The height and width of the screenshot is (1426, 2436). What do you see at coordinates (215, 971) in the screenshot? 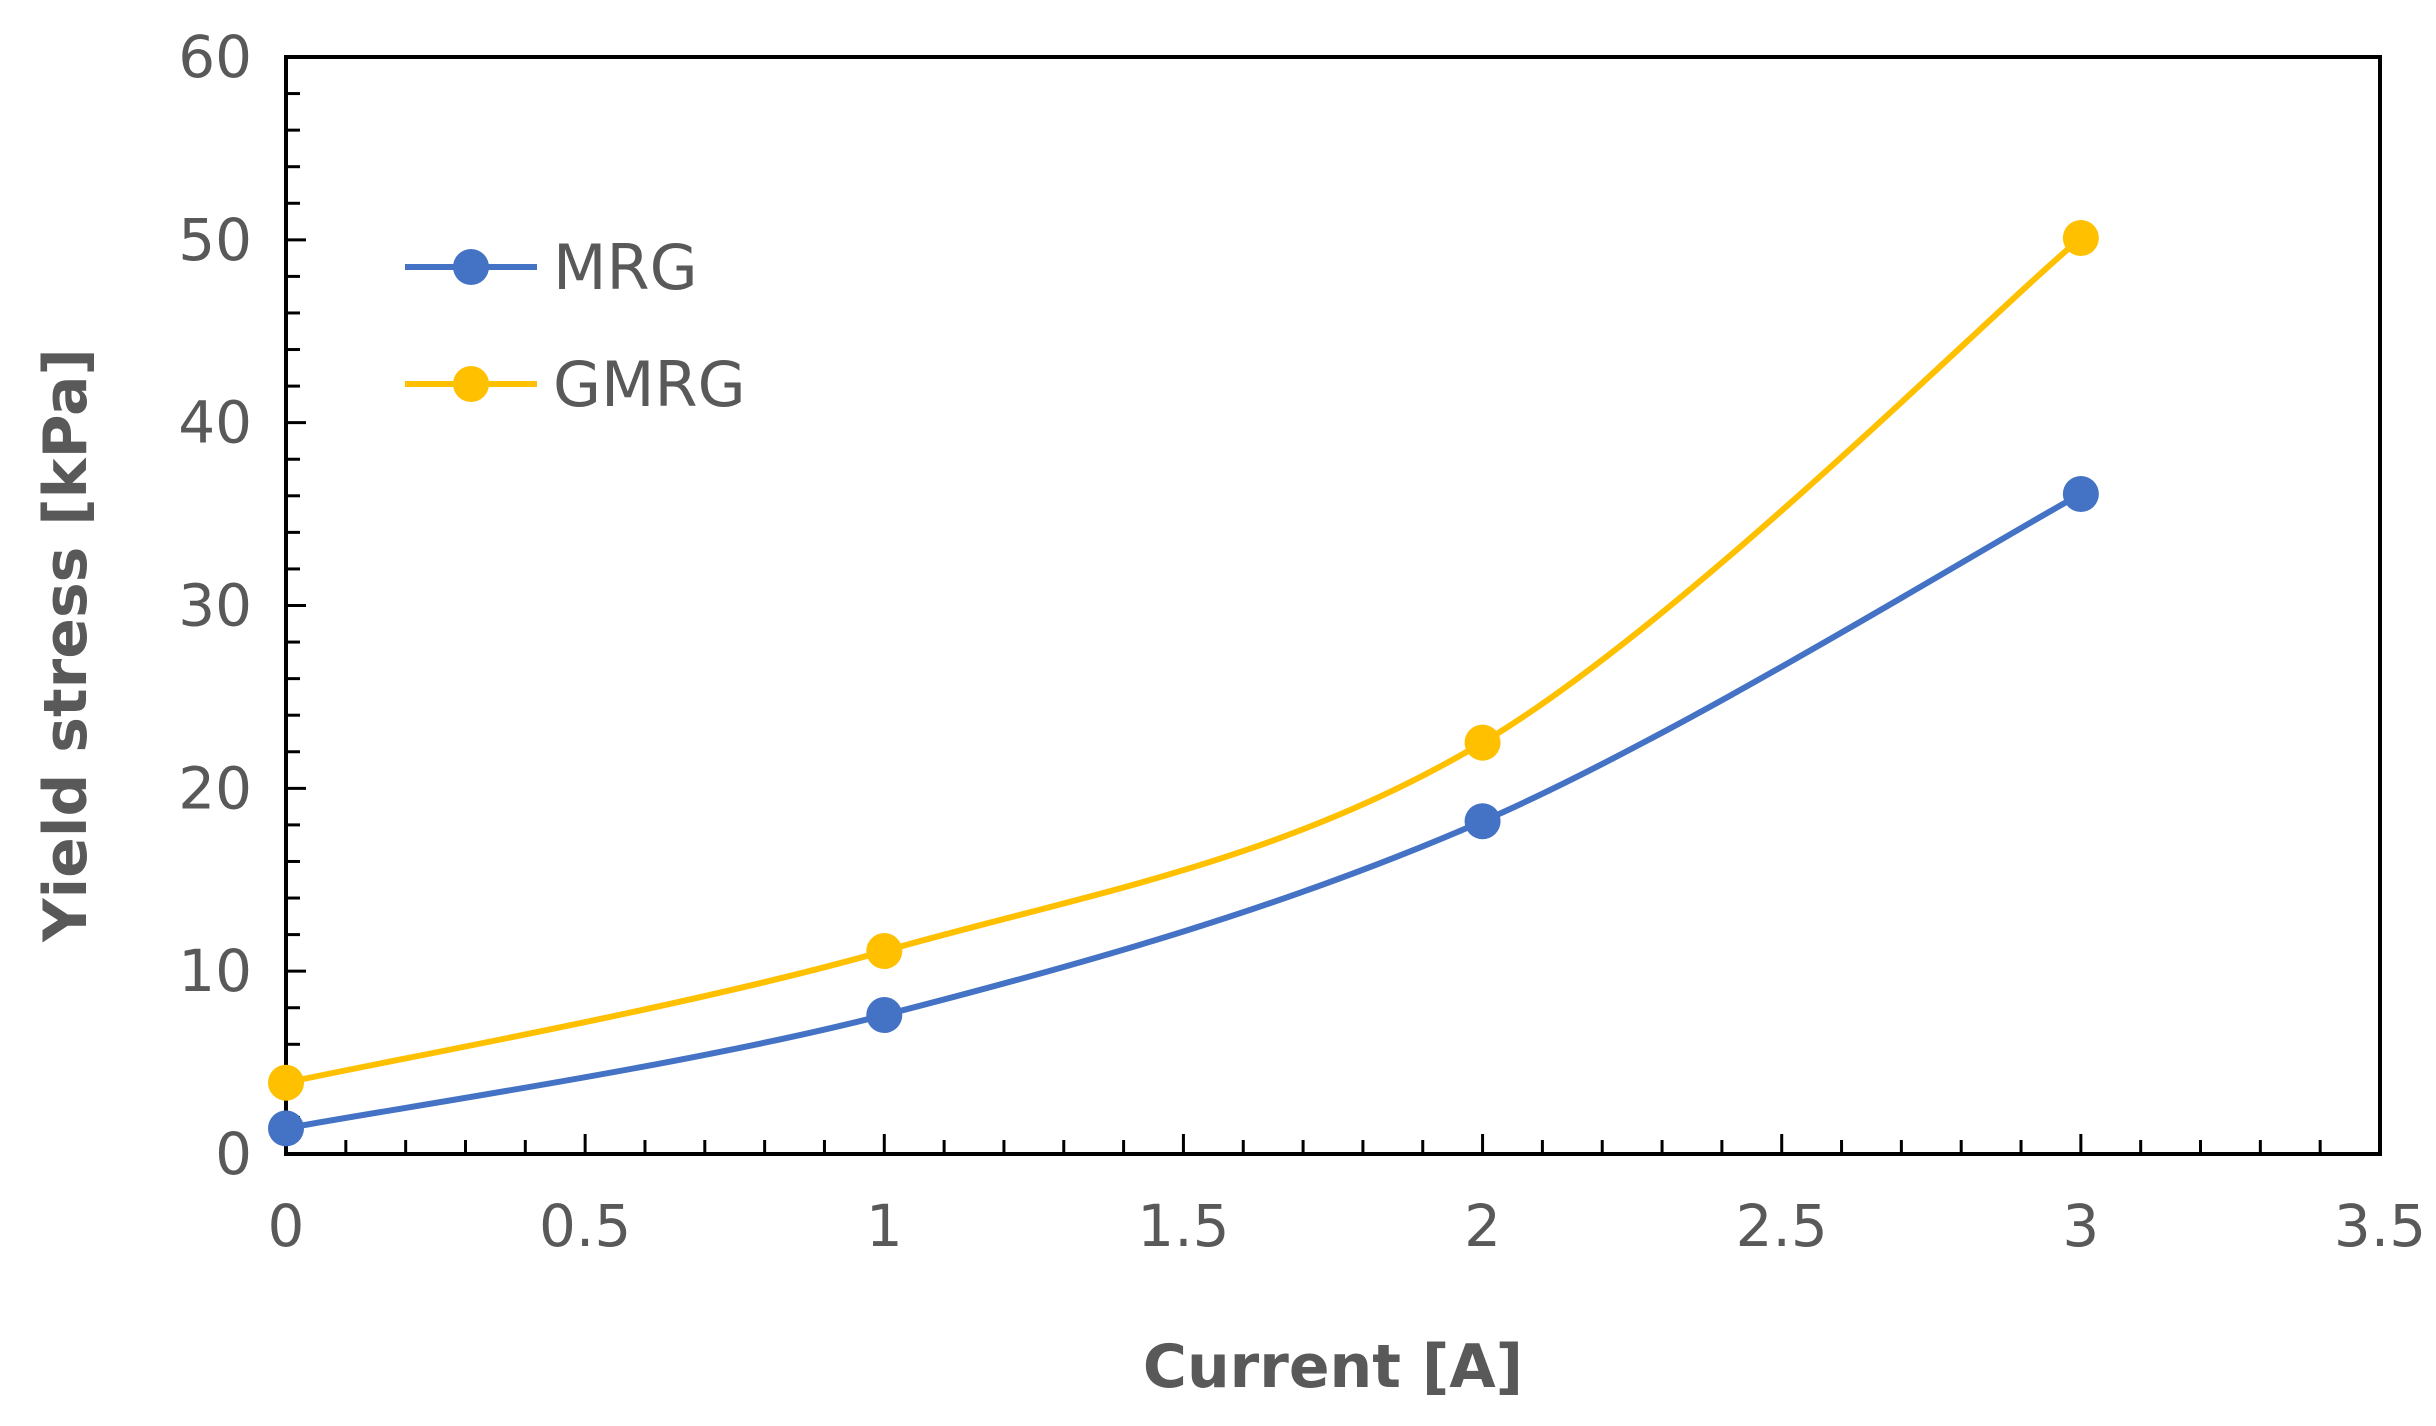
I see `y-tick-label: 10` at bounding box center [215, 971].